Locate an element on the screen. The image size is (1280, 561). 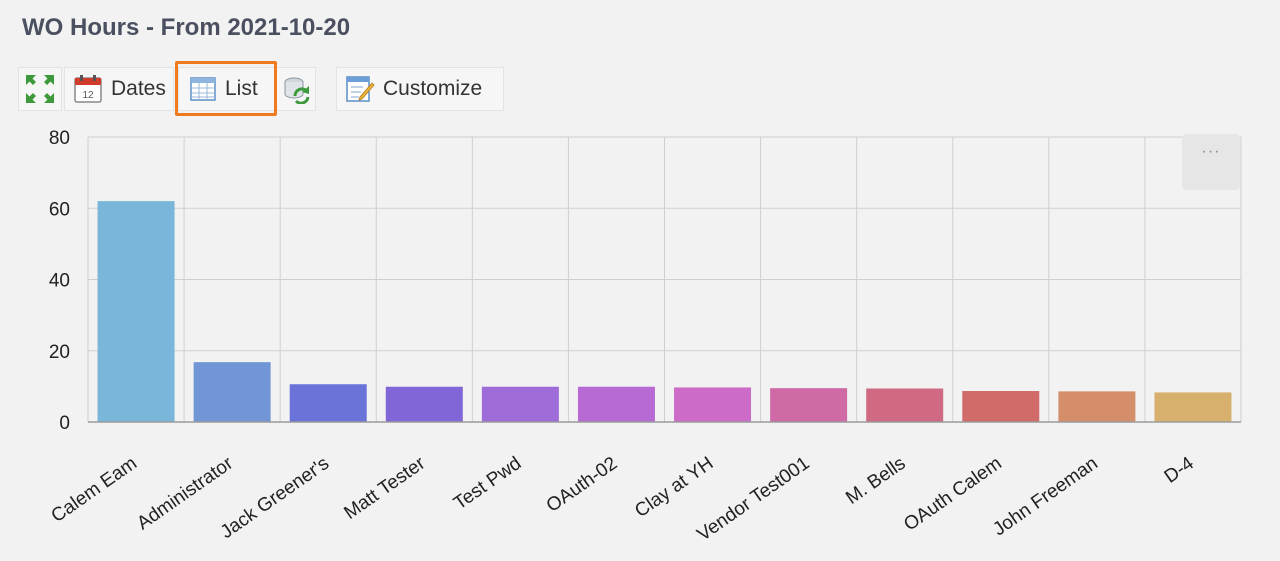
calendar-icon: 12 is located at coordinates (88, 89).